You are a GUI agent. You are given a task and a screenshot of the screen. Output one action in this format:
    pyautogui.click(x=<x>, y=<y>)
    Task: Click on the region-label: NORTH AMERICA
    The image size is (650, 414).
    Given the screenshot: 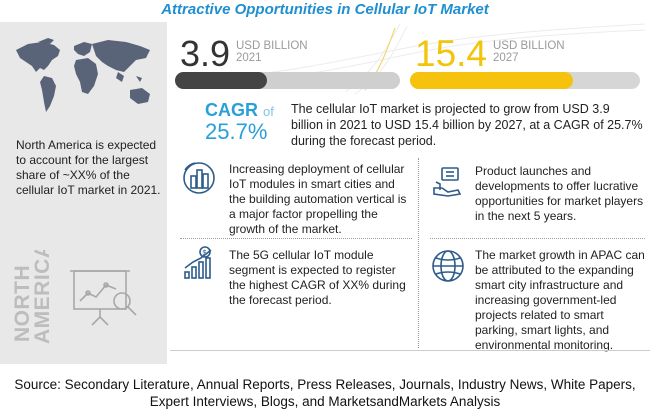 What is the action you would take?
    pyautogui.click(x=32, y=297)
    